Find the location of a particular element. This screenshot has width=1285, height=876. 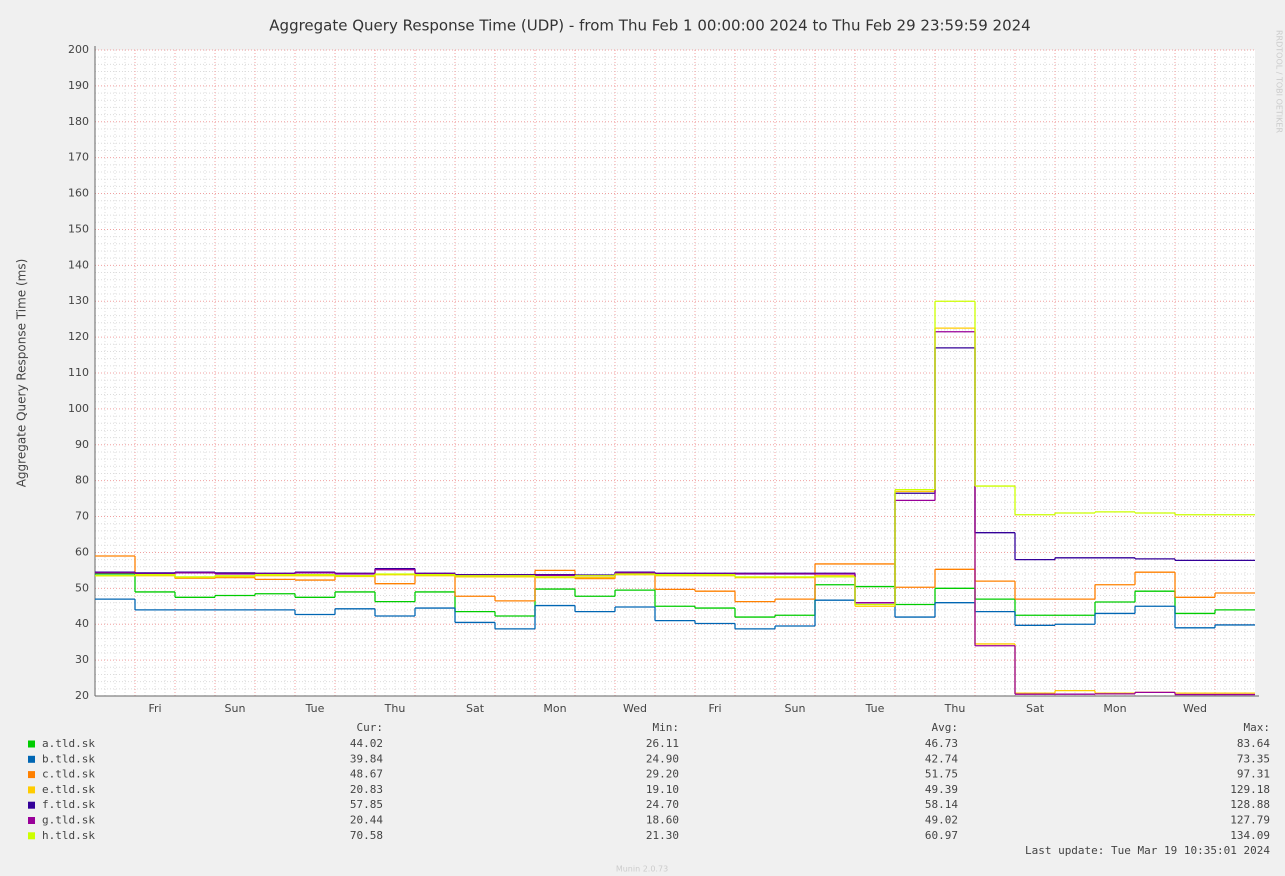

stats-value: 58.14 is located at coordinates (941, 804).